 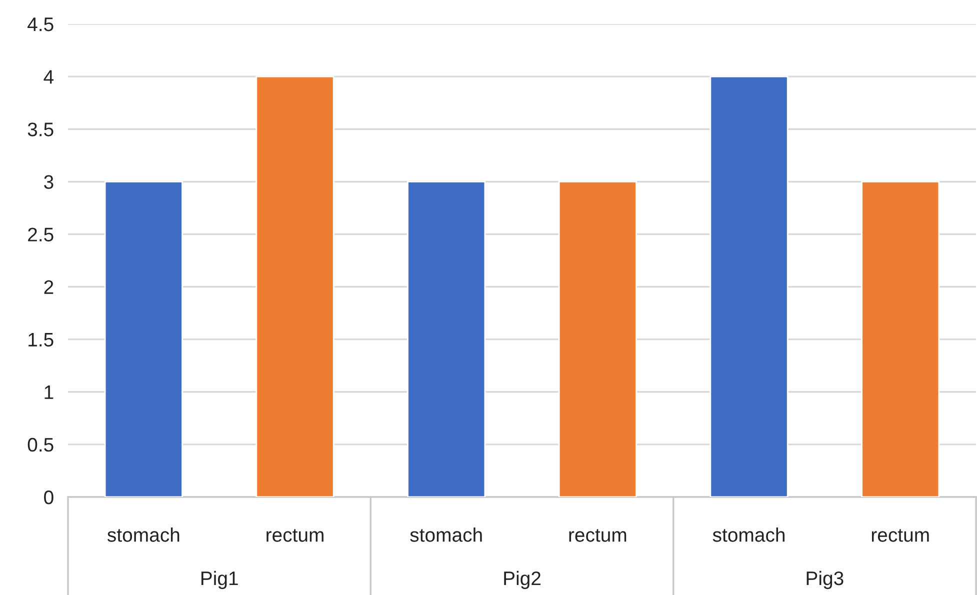 I want to click on text: Pig3, so click(x=825, y=580).